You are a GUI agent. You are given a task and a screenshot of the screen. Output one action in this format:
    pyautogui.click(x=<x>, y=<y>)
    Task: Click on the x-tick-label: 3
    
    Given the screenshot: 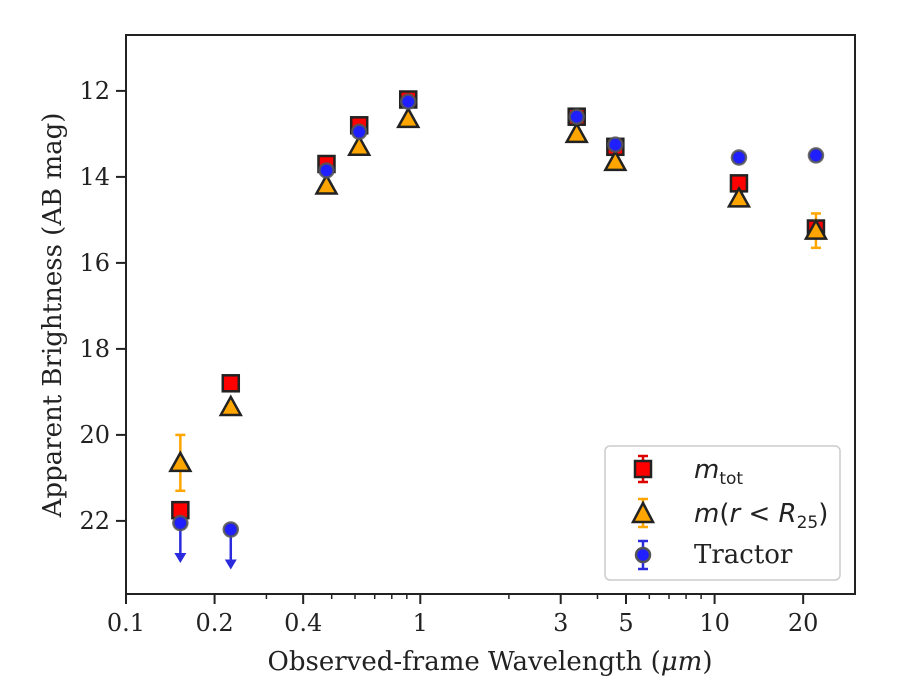 What is the action you would take?
    pyautogui.click(x=560, y=623)
    